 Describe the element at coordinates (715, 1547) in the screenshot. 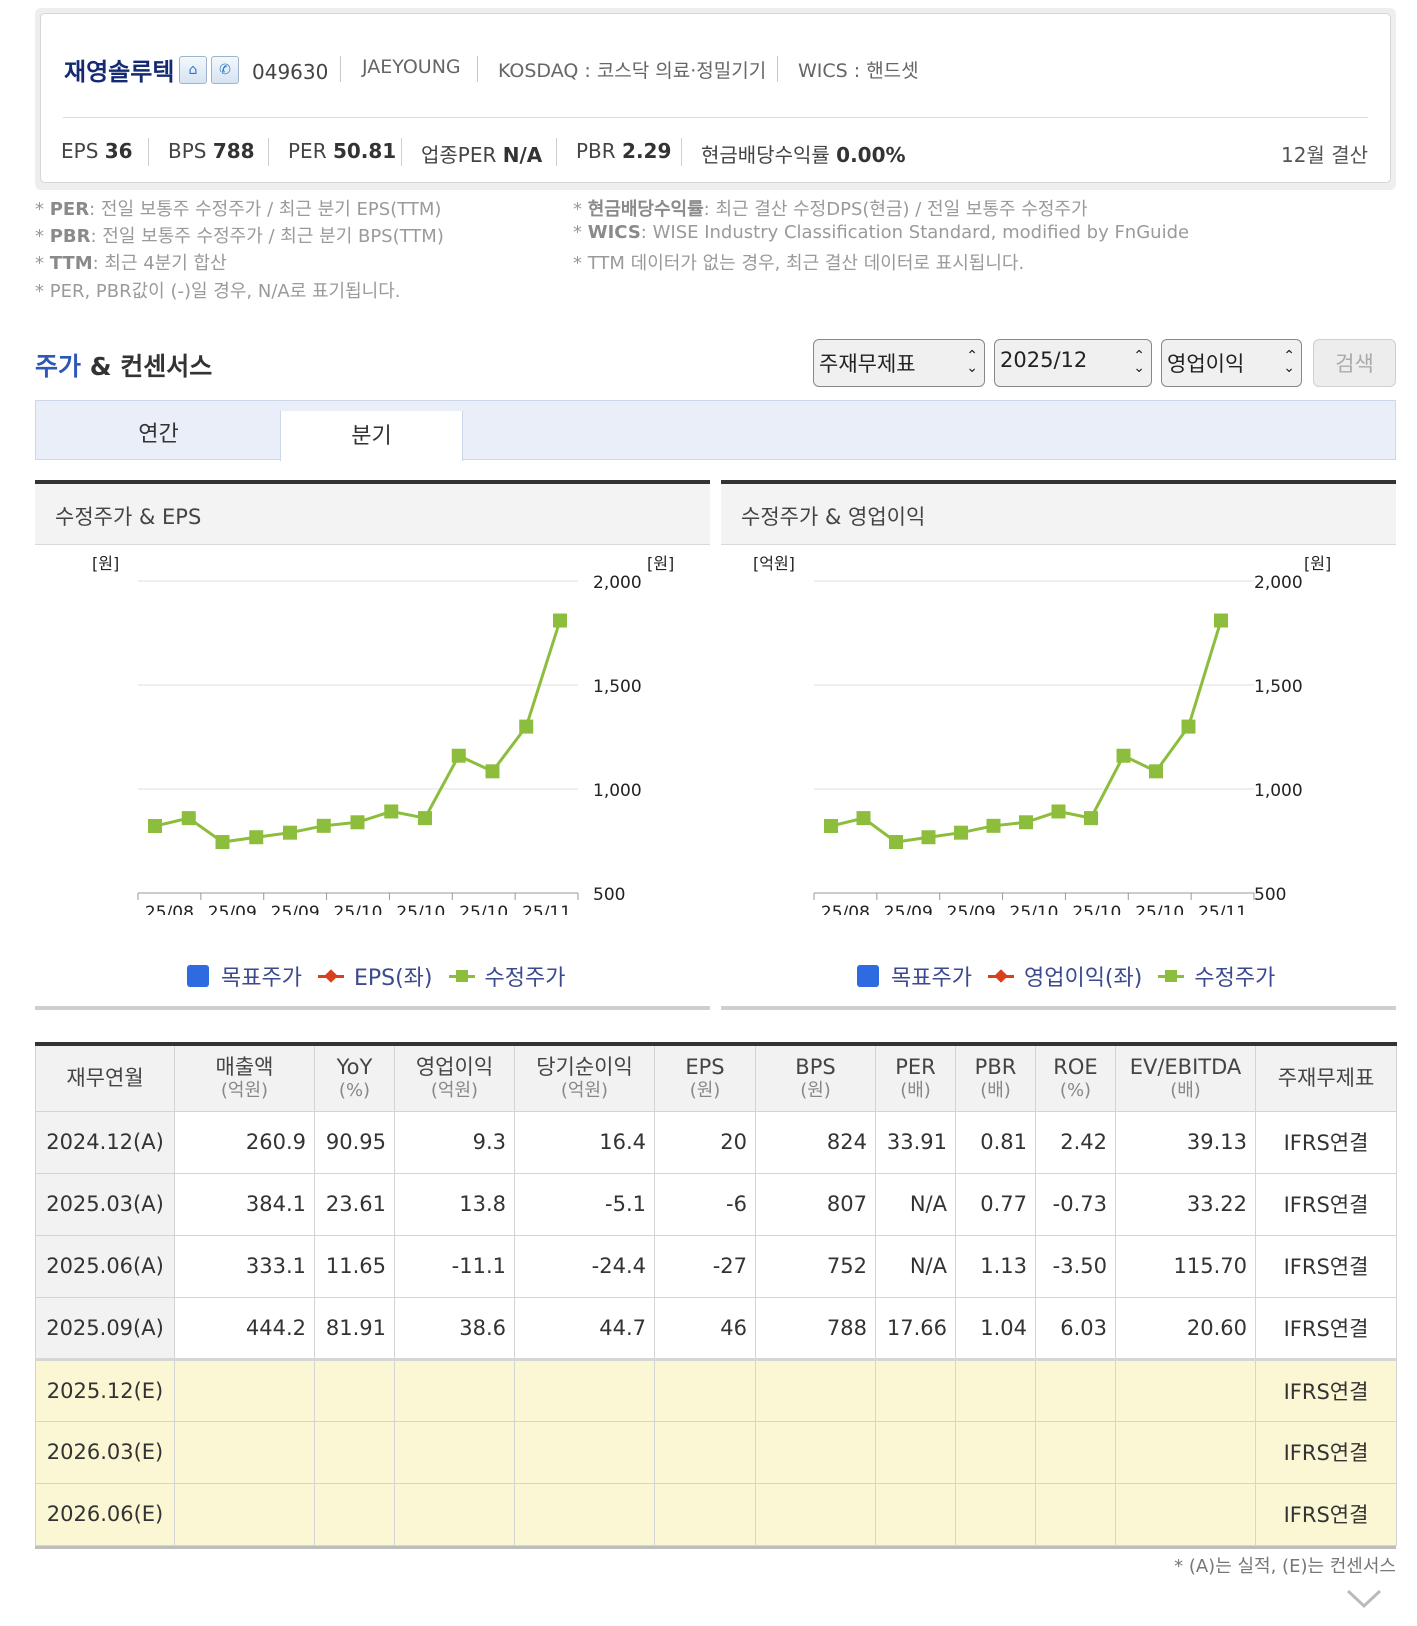

I see `table-bottom-rule` at that location.